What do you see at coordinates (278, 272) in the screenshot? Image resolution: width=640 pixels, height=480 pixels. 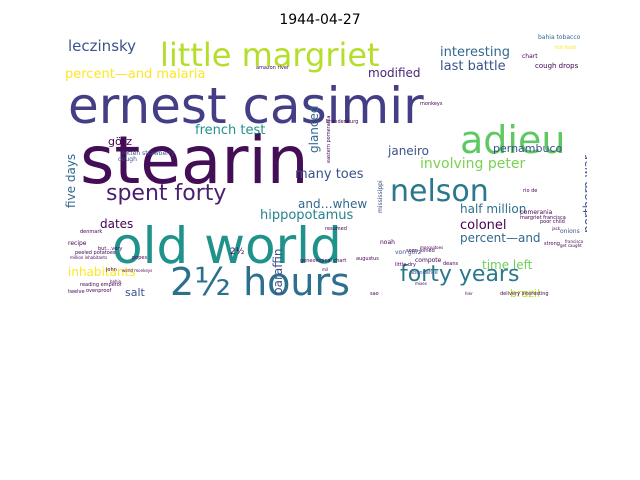 I see `cloud-word: paraffin` at bounding box center [278, 272].